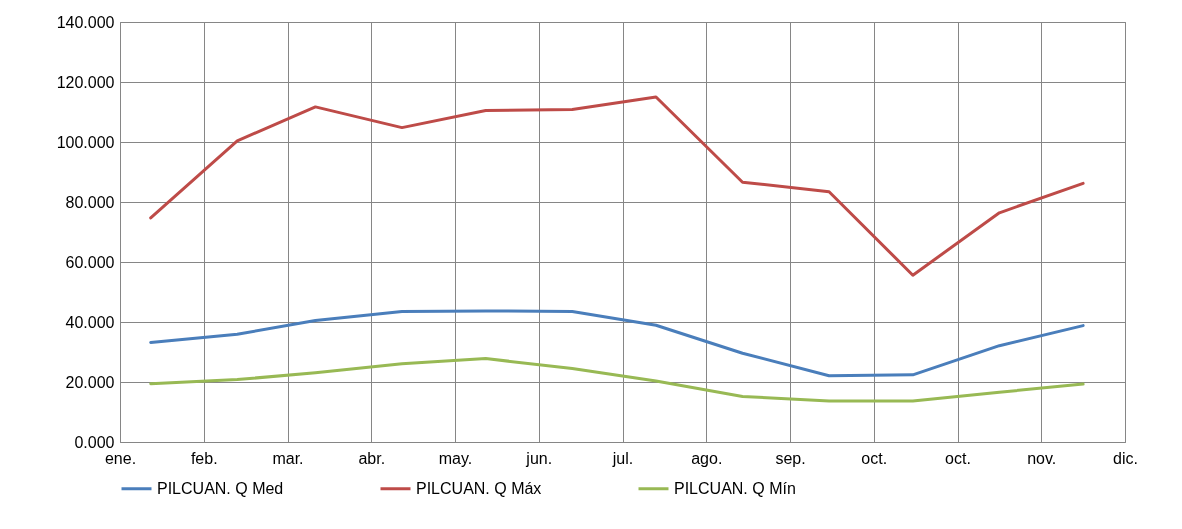 This screenshot has width=1182, height=529. What do you see at coordinates (707, 458) in the screenshot?
I see `x-tick-label: ago.` at bounding box center [707, 458].